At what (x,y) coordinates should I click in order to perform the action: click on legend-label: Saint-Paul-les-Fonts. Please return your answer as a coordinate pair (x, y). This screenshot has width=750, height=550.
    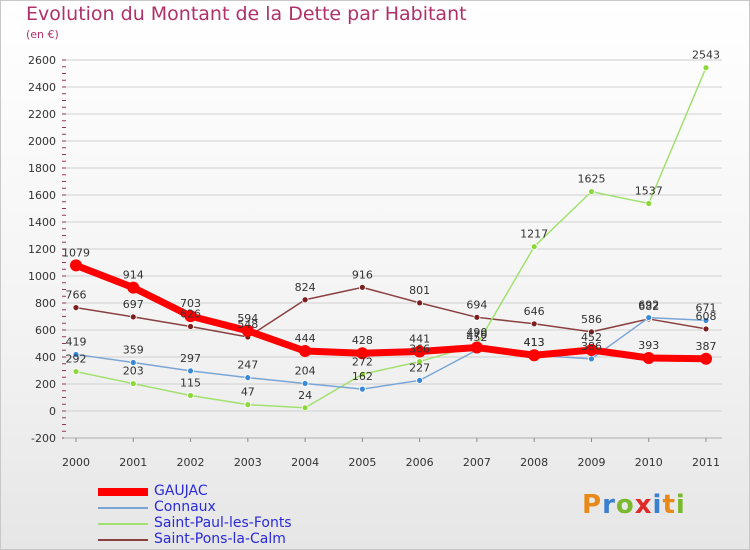
    Looking at the image, I should click on (223, 523).